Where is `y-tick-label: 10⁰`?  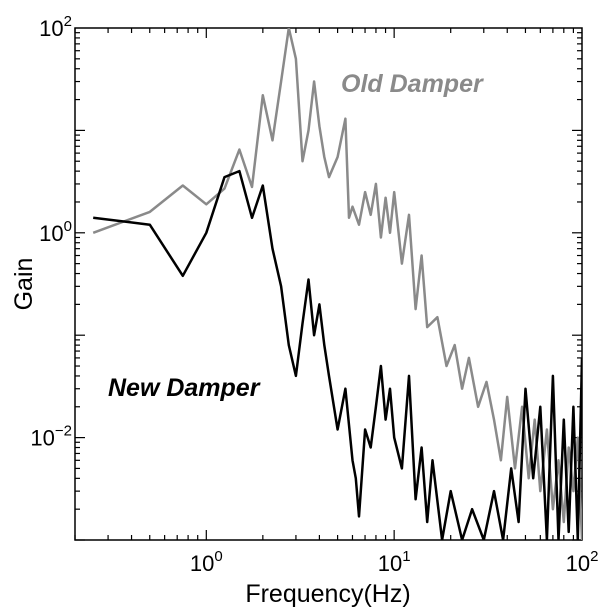
y-tick-label: 10⁰ is located at coordinates (55, 232).